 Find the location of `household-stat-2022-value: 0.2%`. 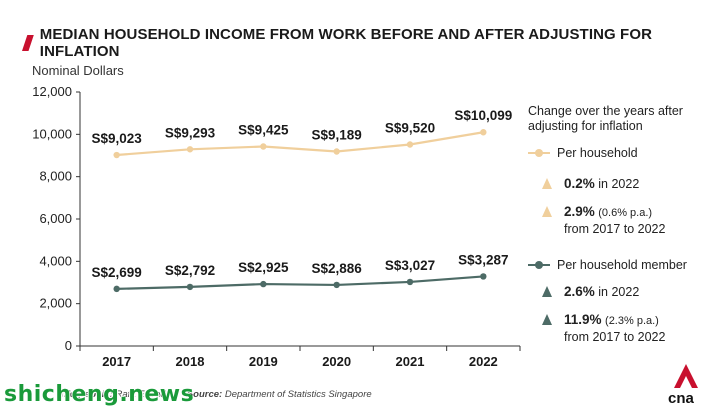

household-stat-2022-value: 0.2% is located at coordinates (579, 183).